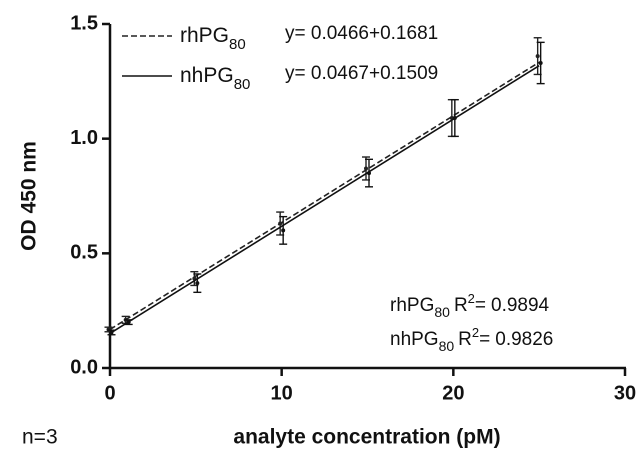 Image resolution: width=636 pixels, height=452 pixels. What do you see at coordinates (520, 305) in the screenshot?
I see `r2-value: 0.9894` at bounding box center [520, 305].